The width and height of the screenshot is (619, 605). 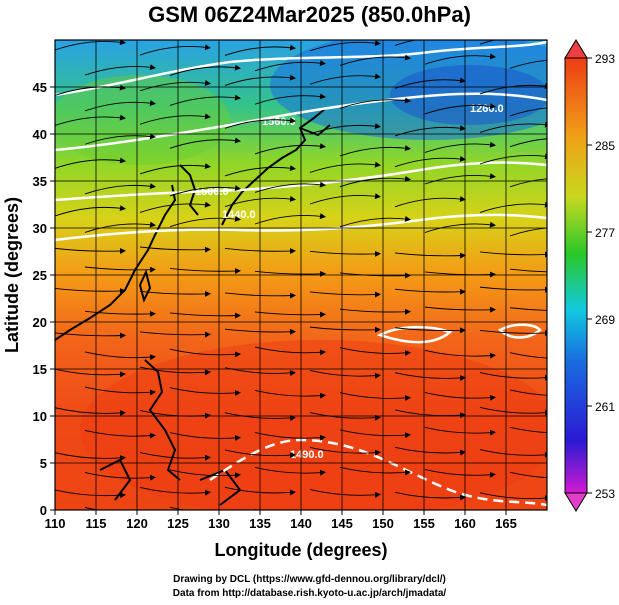 What do you see at coordinates (383, 523) in the screenshot?
I see `x-tick-label: 150` at bounding box center [383, 523].